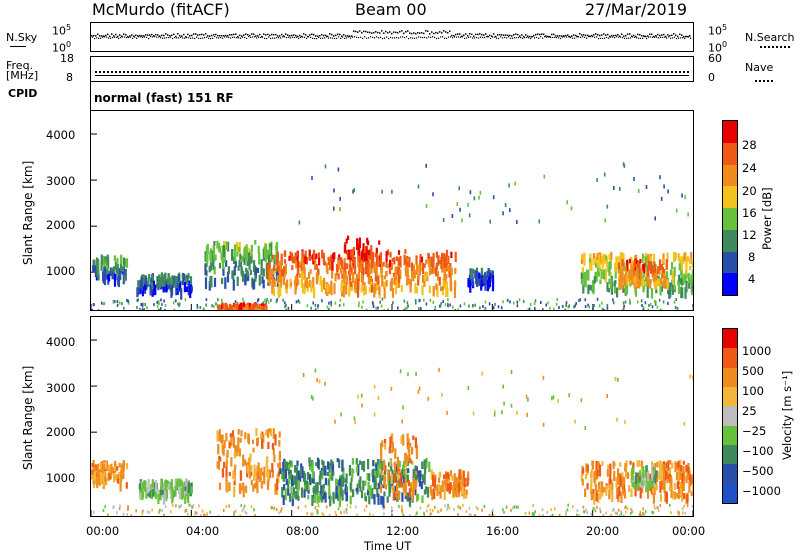  I want to click on nsearch-legend-line, so click(775, 47).